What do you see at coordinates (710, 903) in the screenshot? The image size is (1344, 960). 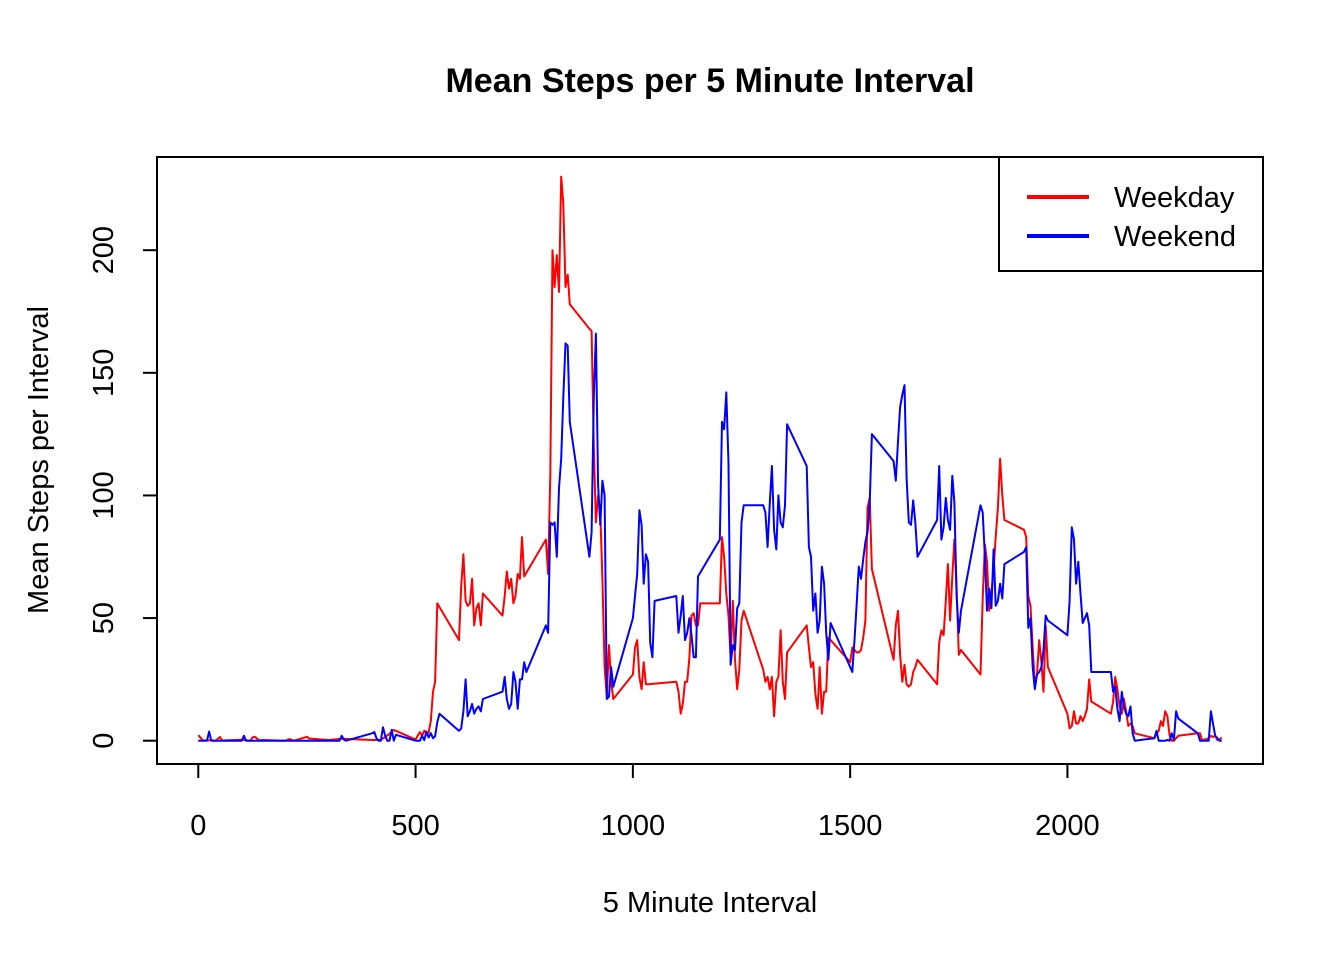 I see `x-axis-label: 5 Minute Interval` at bounding box center [710, 903].